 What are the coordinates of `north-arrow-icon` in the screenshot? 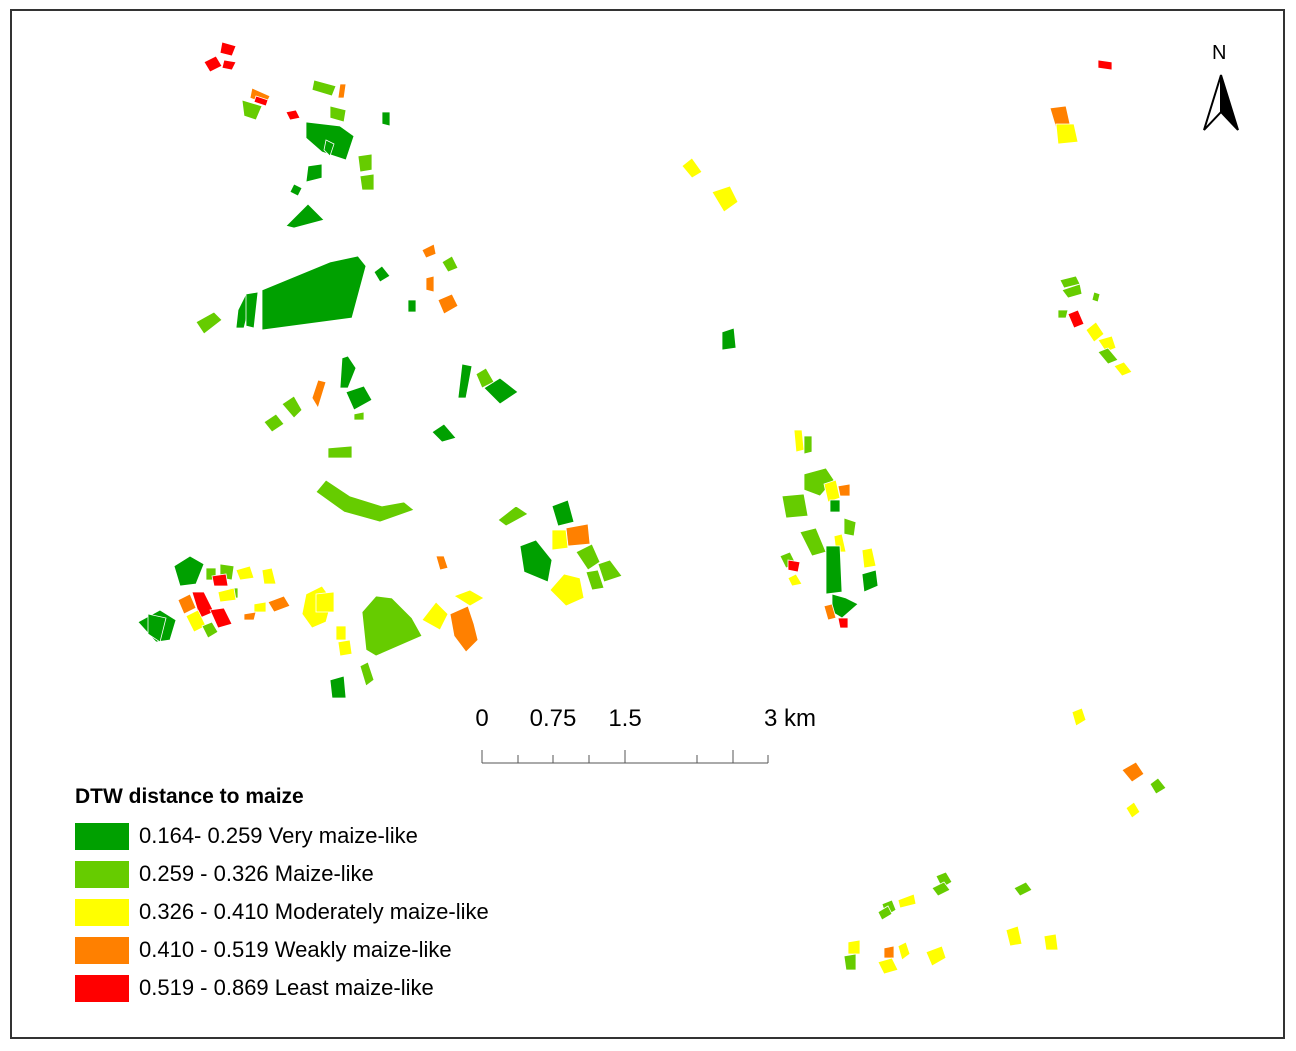 It's located at (1221, 102).